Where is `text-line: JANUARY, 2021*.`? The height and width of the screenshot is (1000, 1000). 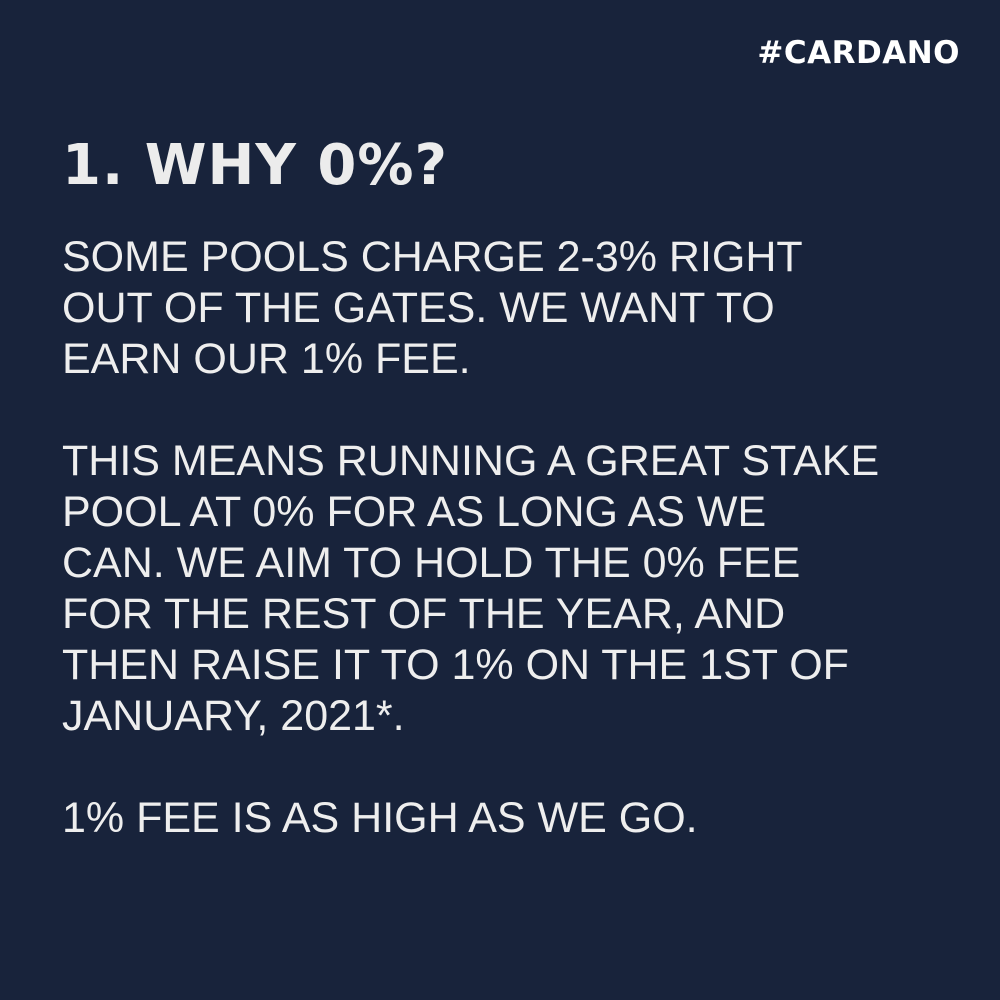
text-line: JANUARY, 2021*. is located at coordinates (233, 716).